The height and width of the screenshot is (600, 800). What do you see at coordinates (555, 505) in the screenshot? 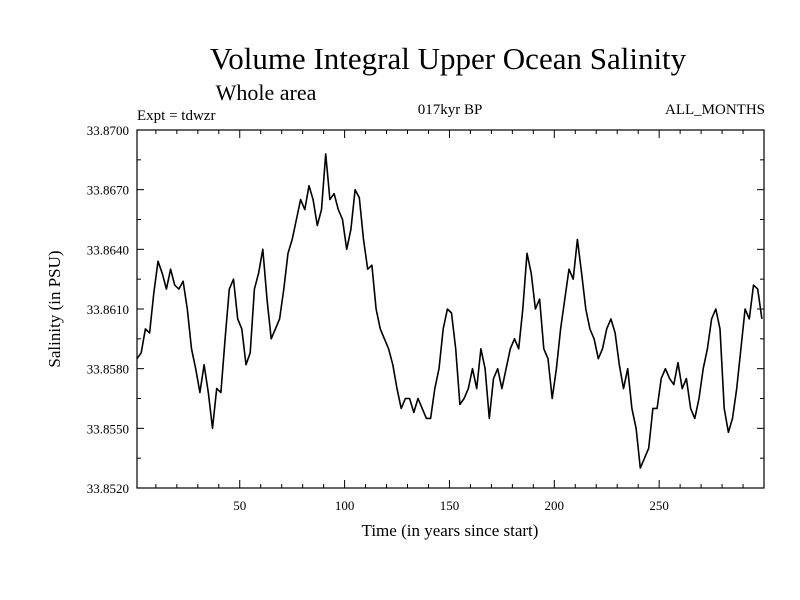
I see `x-tick-label: 200` at bounding box center [555, 505].